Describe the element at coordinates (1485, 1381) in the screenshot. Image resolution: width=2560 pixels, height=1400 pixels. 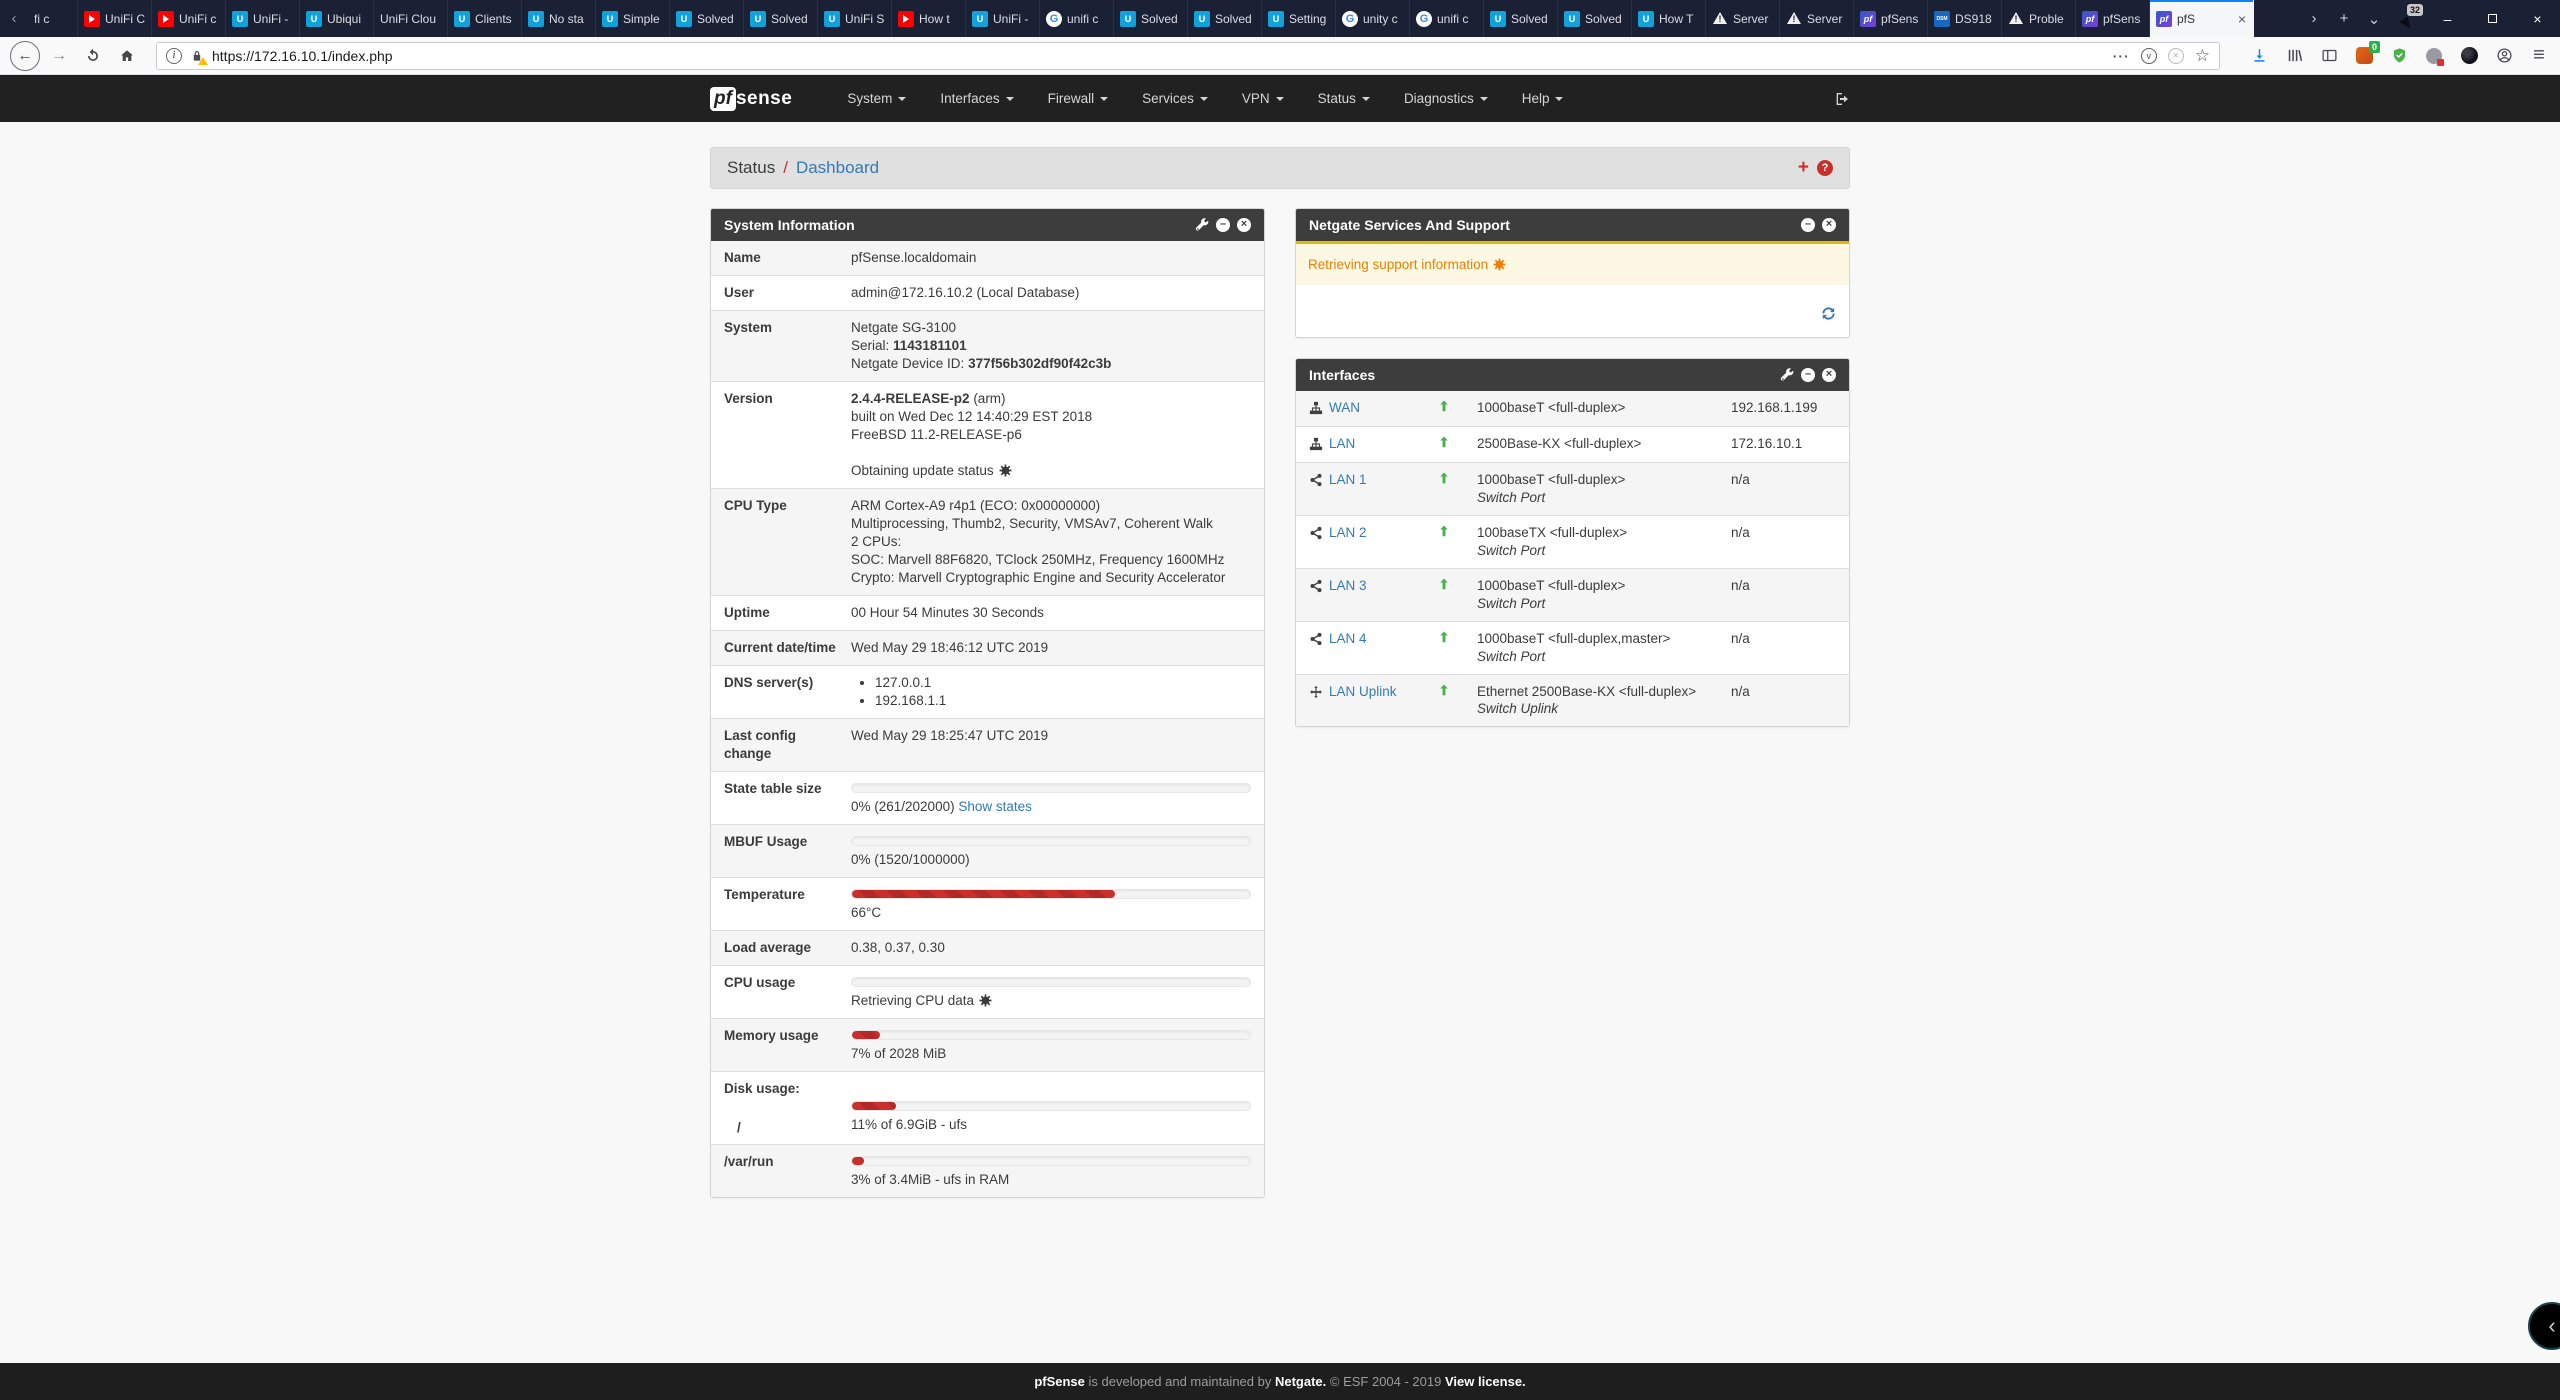
I see `view-license-link: View license.` at that location.